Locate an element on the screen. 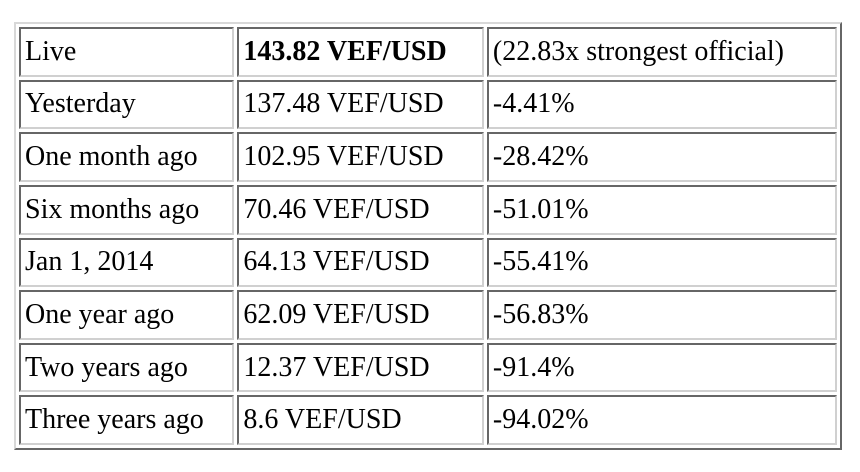 The width and height of the screenshot is (860, 472). table-row-two-years-ago: Two years ago 12.37 VEF/USD -91.4% is located at coordinates (428, 367).